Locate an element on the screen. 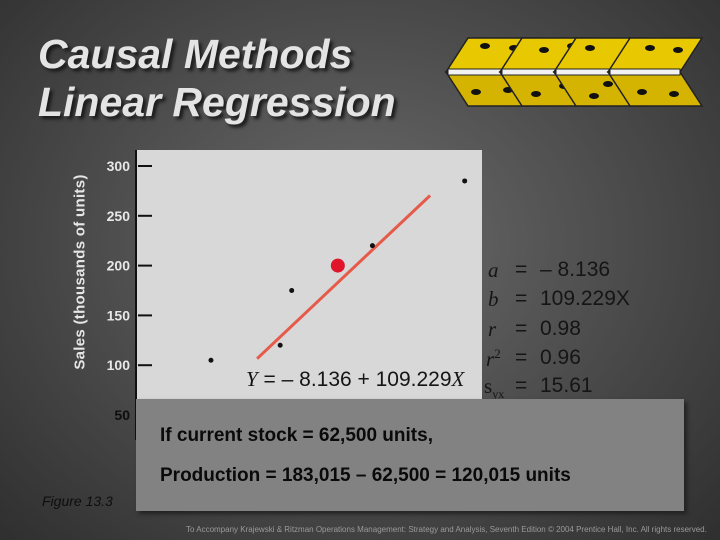 This screenshot has width=720, height=540. y-tick-label: 50 is located at coordinates (122, 415).